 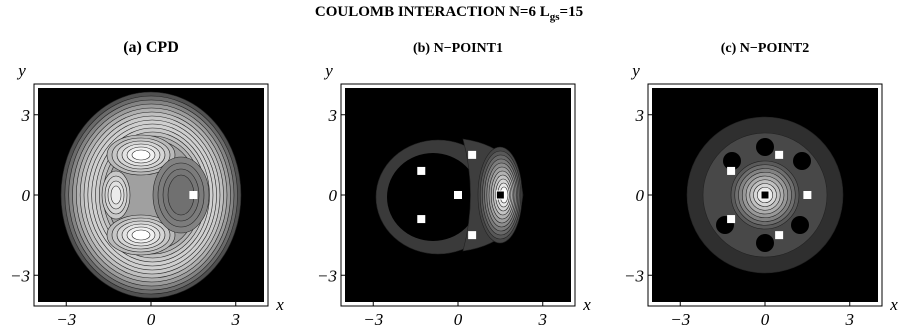 What do you see at coordinates (554, 17) in the screenshot?
I see `figure-title-subscript: gs` at bounding box center [554, 17].